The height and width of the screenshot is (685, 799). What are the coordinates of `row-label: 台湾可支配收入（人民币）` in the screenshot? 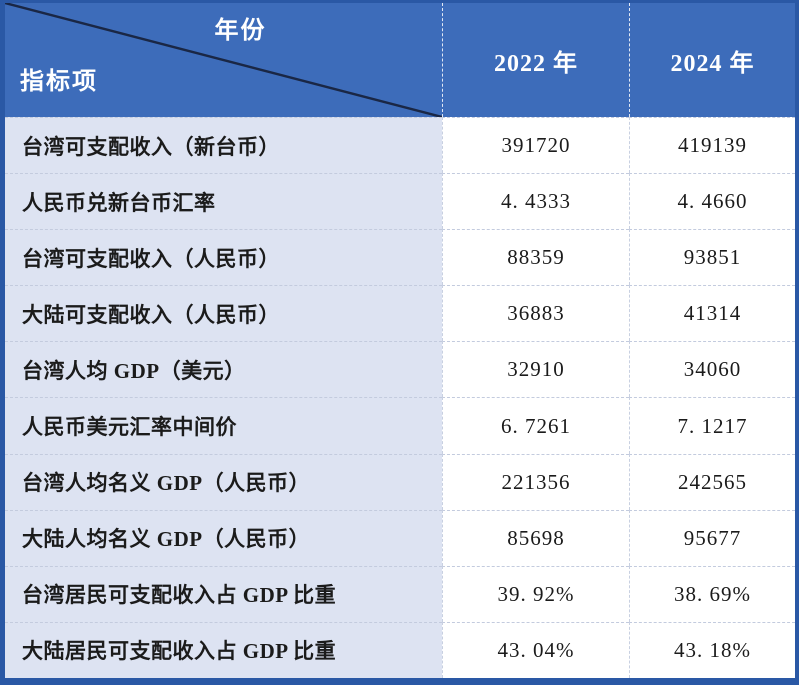 It's located at (223, 257).